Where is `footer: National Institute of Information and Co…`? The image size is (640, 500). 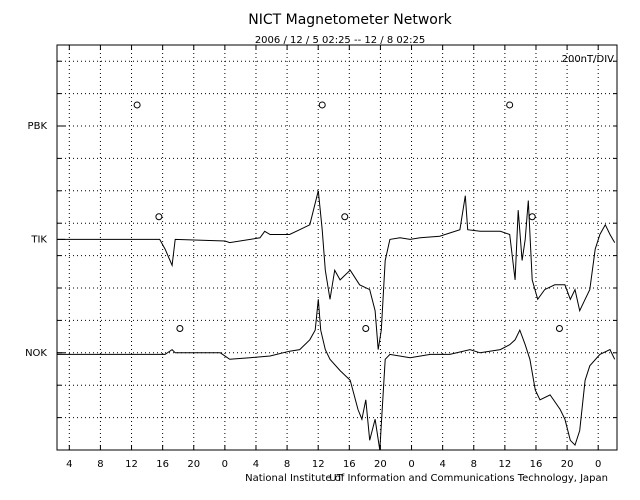 footer: National Institute of Information and Co… is located at coordinates (426, 478).